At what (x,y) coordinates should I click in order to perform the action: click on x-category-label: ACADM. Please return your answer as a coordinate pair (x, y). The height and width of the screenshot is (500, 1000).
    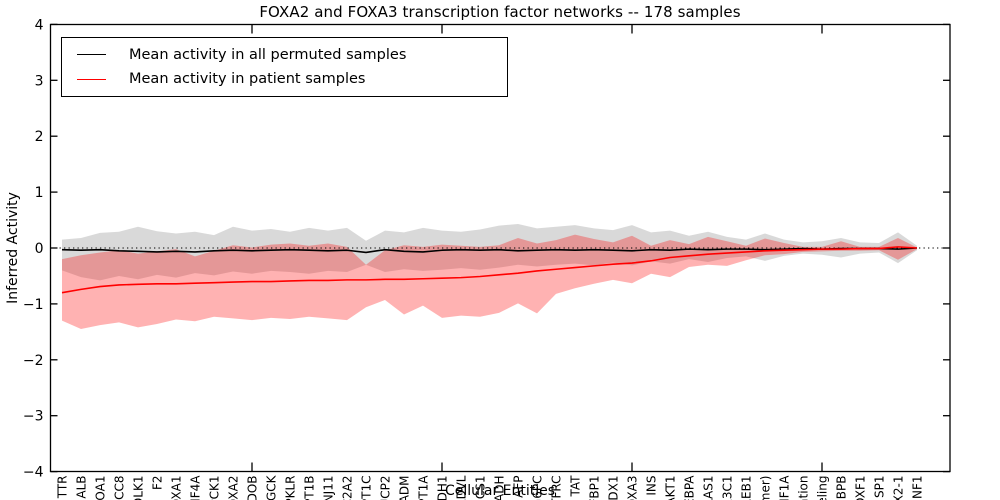
    Looking at the image, I should click on (405, 488).